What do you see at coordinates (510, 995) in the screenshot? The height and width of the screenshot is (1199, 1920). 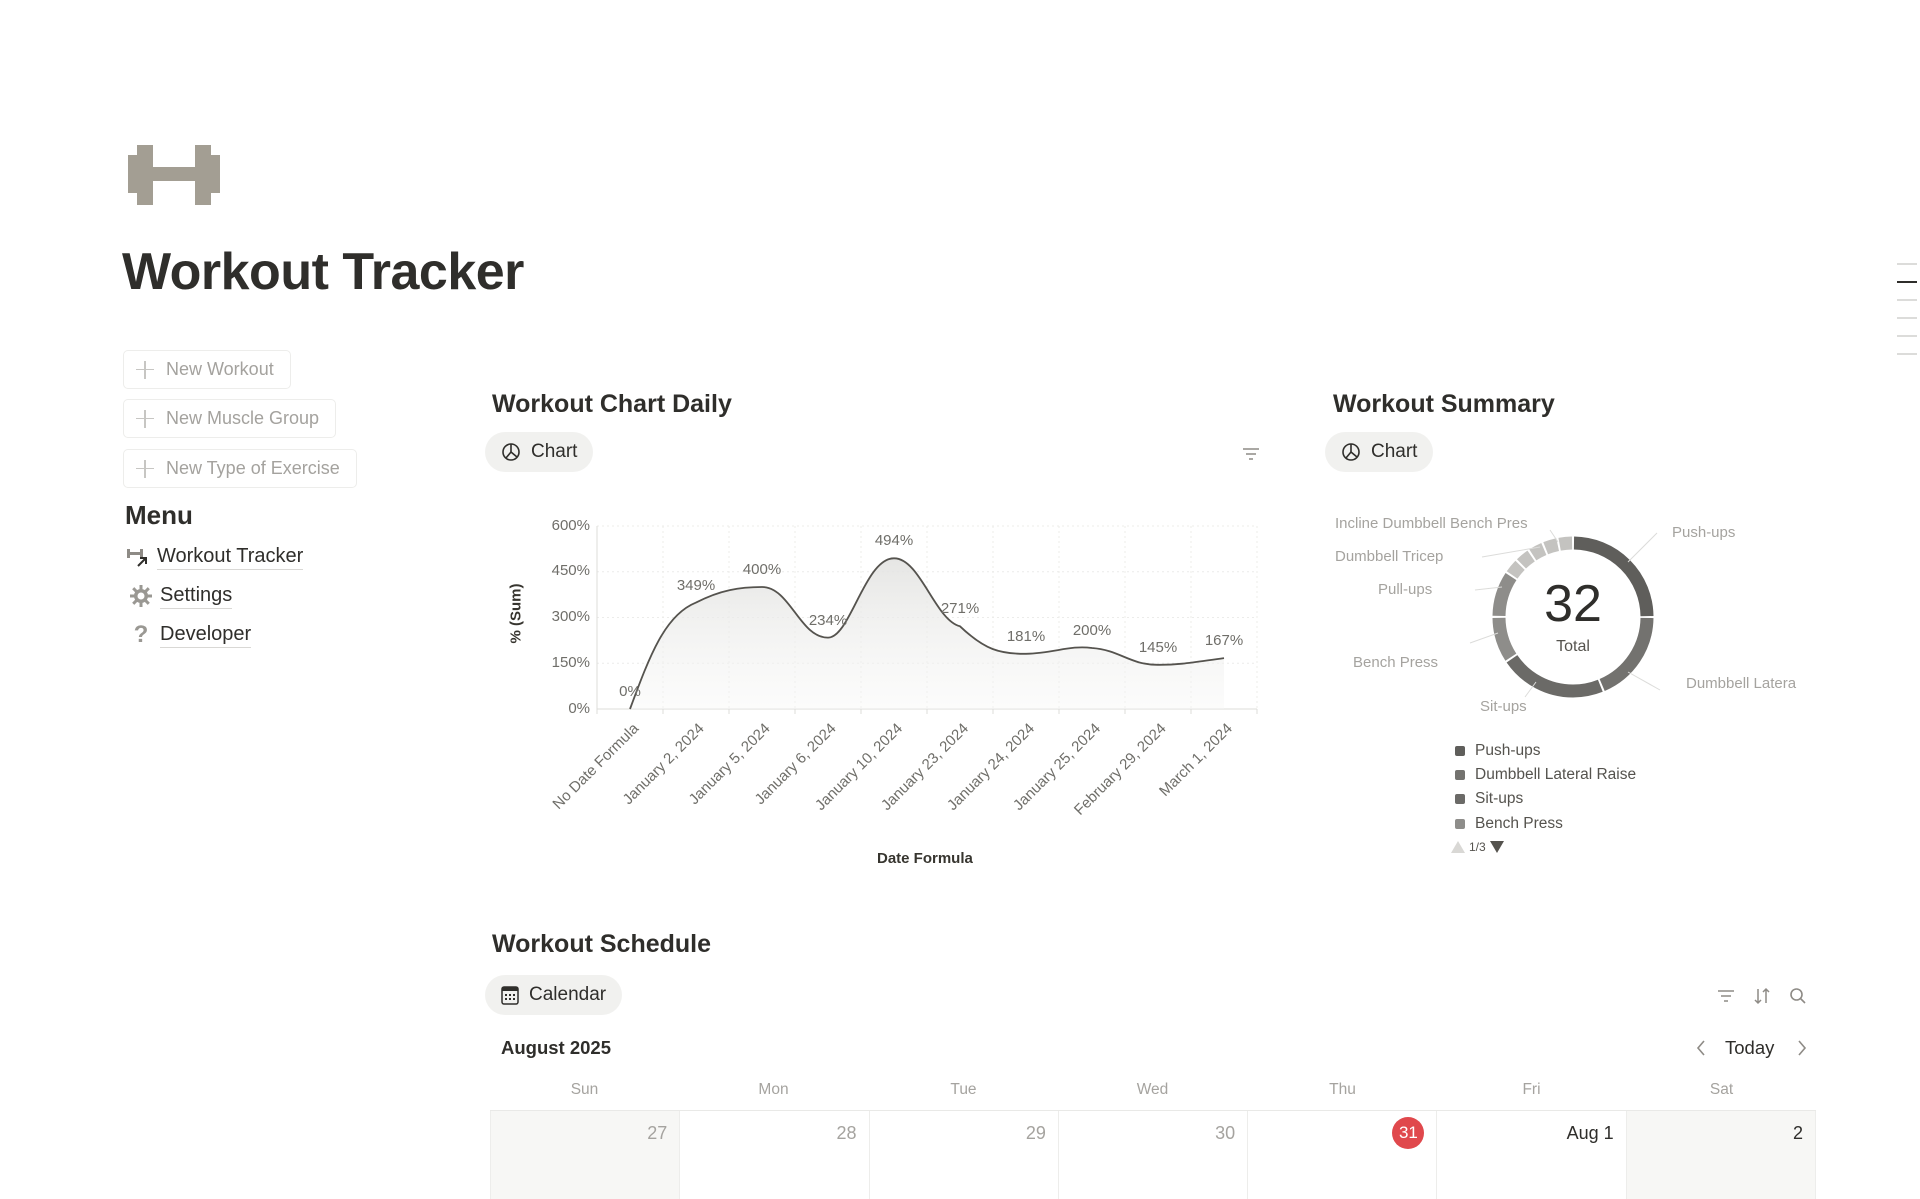 I see `calendar-icon` at bounding box center [510, 995].